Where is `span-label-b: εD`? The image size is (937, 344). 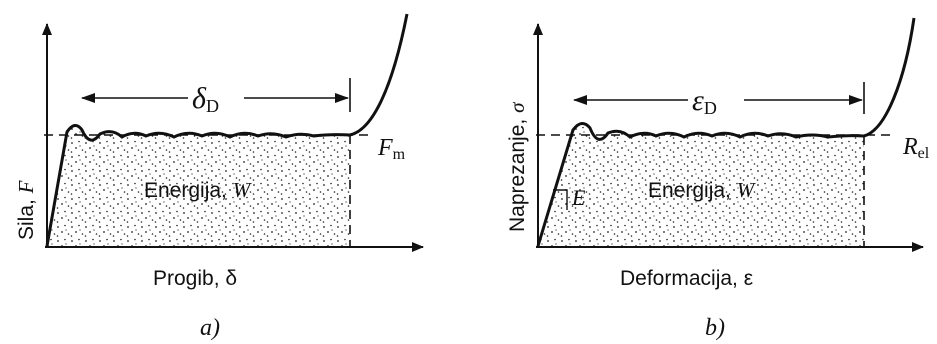
span-label-b: εD is located at coordinates (704, 101).